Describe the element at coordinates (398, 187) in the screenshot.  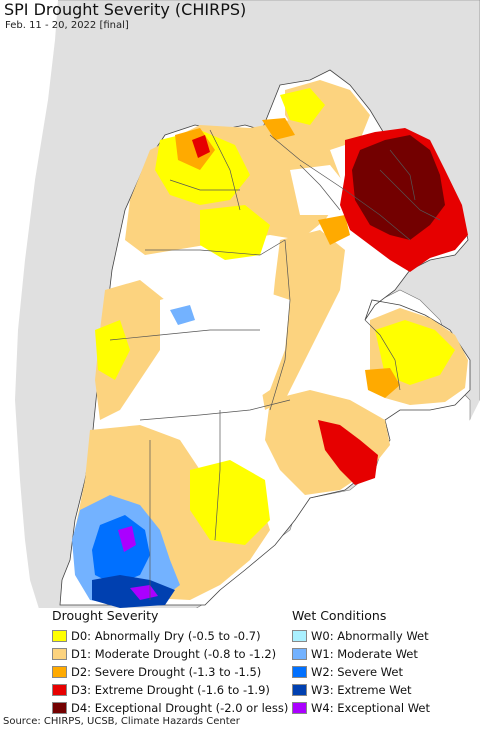
I see `d4-region-northeast` at that location.